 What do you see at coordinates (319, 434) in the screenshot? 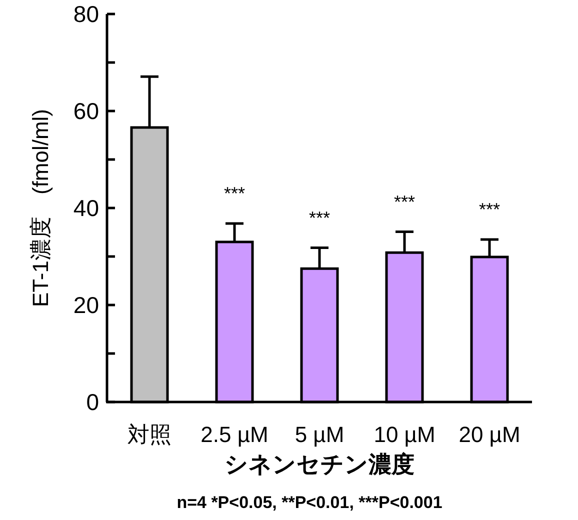
I see `x-tick-label: 5 µM` at bounding box center [319, 434].